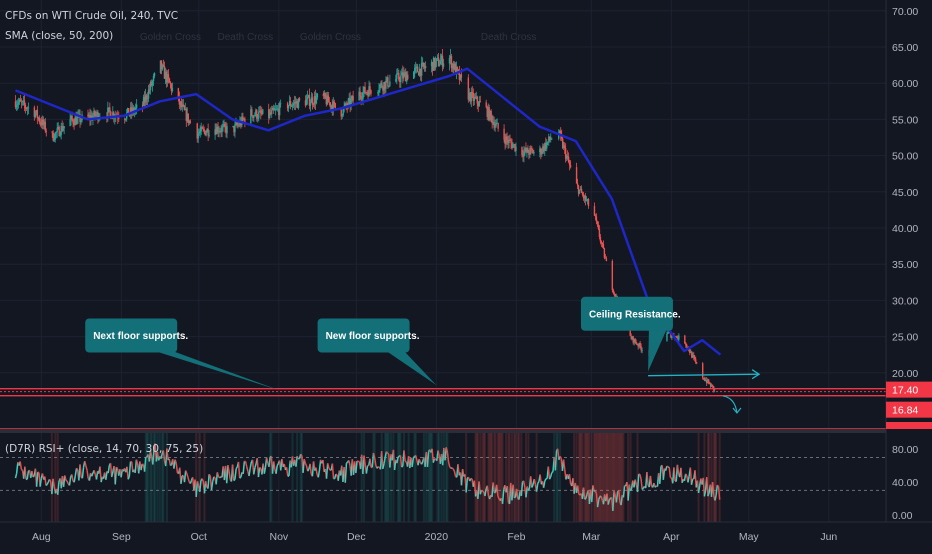 The image size is (932, 554). Describe the element at coordinates (671, 537) in the screenshot. I see `time-tick-label: Apr` at that location.